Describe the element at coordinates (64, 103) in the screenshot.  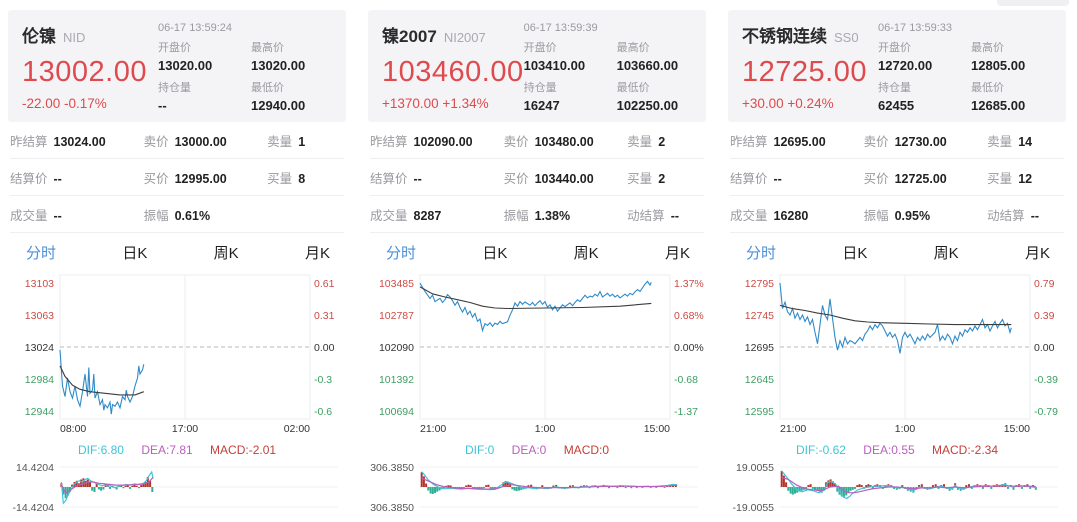
I see `price-change: -22.00 -0.17%` at that location.